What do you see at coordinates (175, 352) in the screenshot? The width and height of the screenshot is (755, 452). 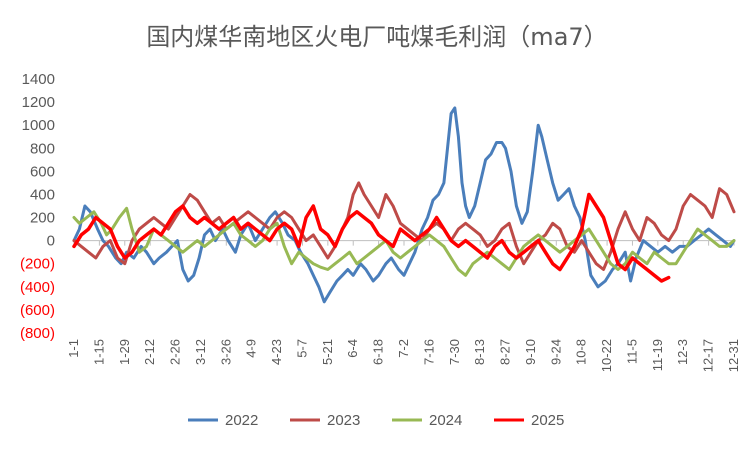 I see `x-tick-label: 2-26` at bounding box center [175, 352].